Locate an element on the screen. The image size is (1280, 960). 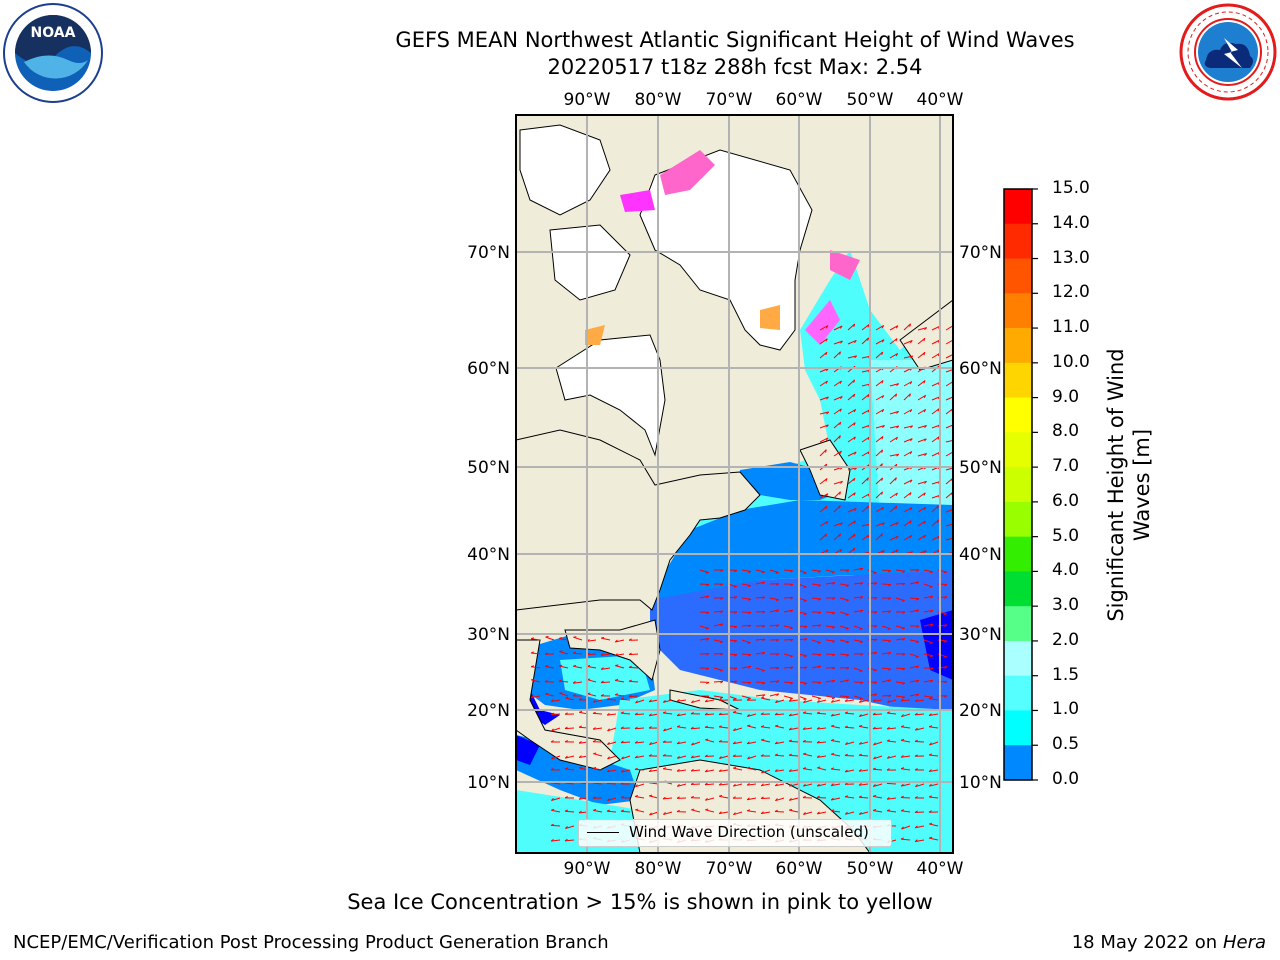
legend-line-swatch is located at coordinates (603, 832).